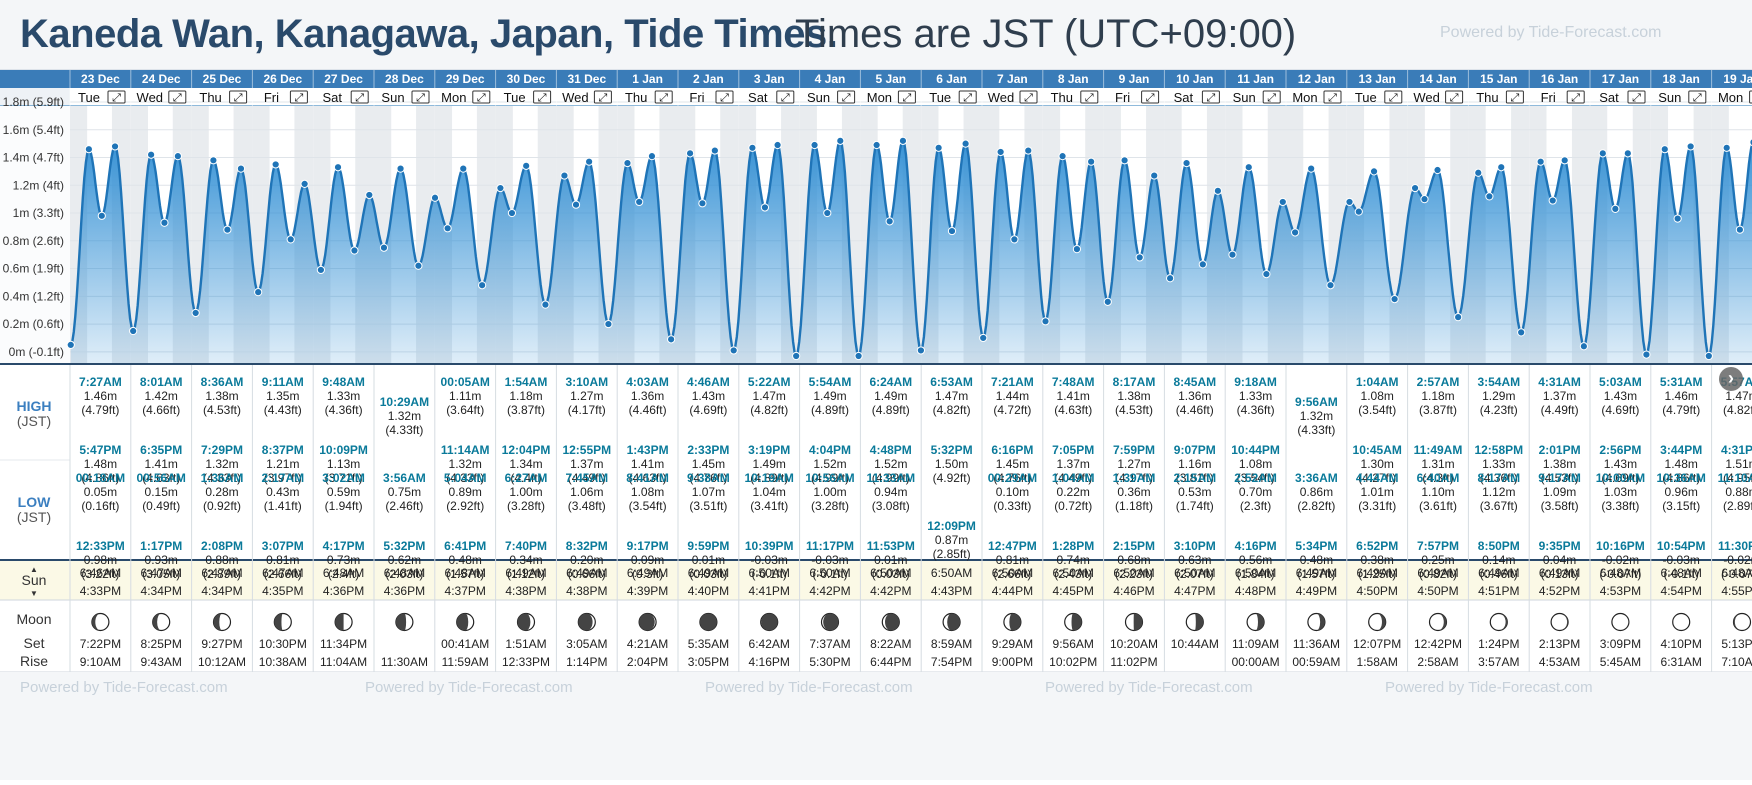 The height and width of the screenshot is (785, 1752). I want to click on expand-icon: ⤢, so click(967, 98).